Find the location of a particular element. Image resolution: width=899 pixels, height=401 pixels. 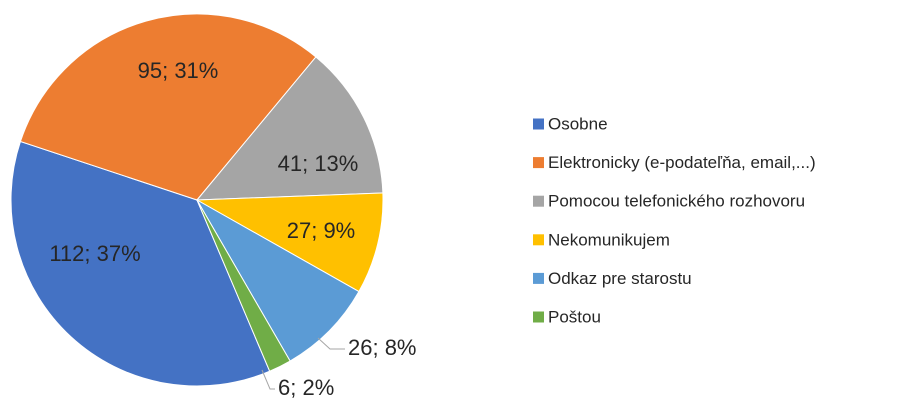

data-label: 6; 2% is located at coordinates (306, 387).